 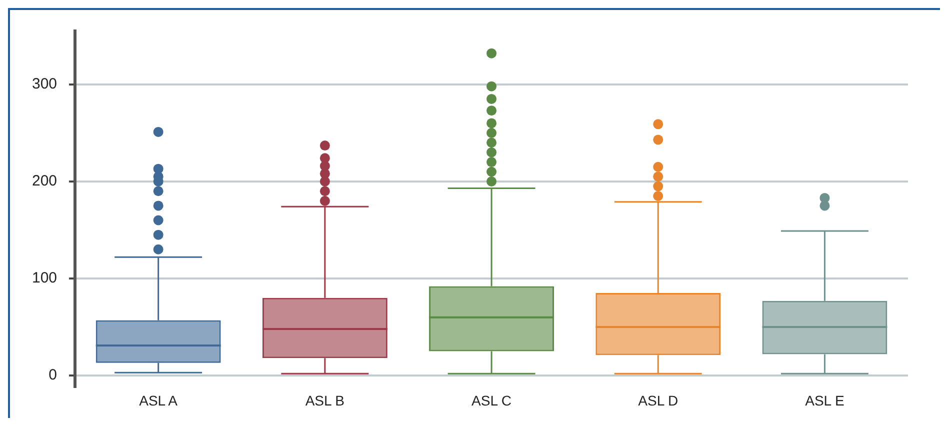 What do you see at coordinates (53, 375) in the screenshot?
I see `y-tick-label: 0` at bounding box center [53, 375].